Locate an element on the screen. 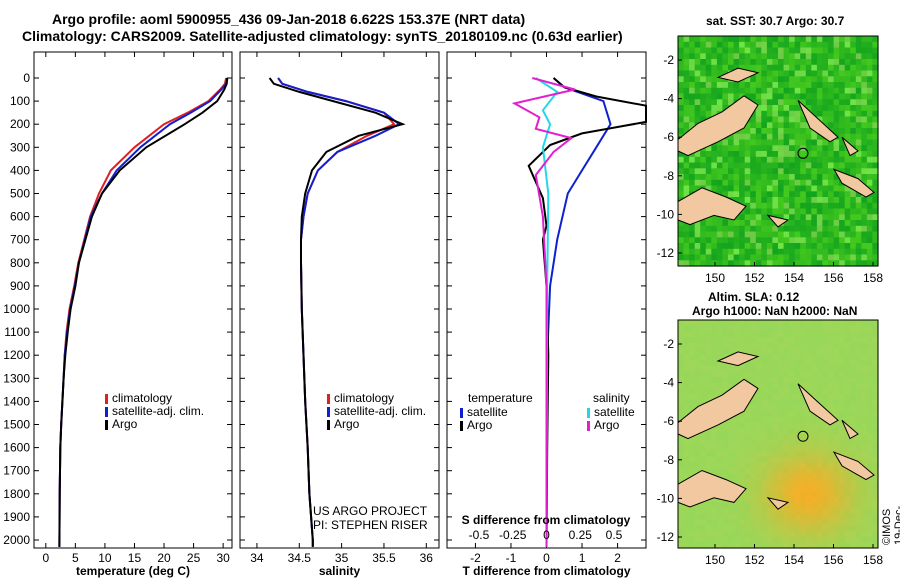  x-tick-label-difference: 1 is located at coordinates (582, 558).